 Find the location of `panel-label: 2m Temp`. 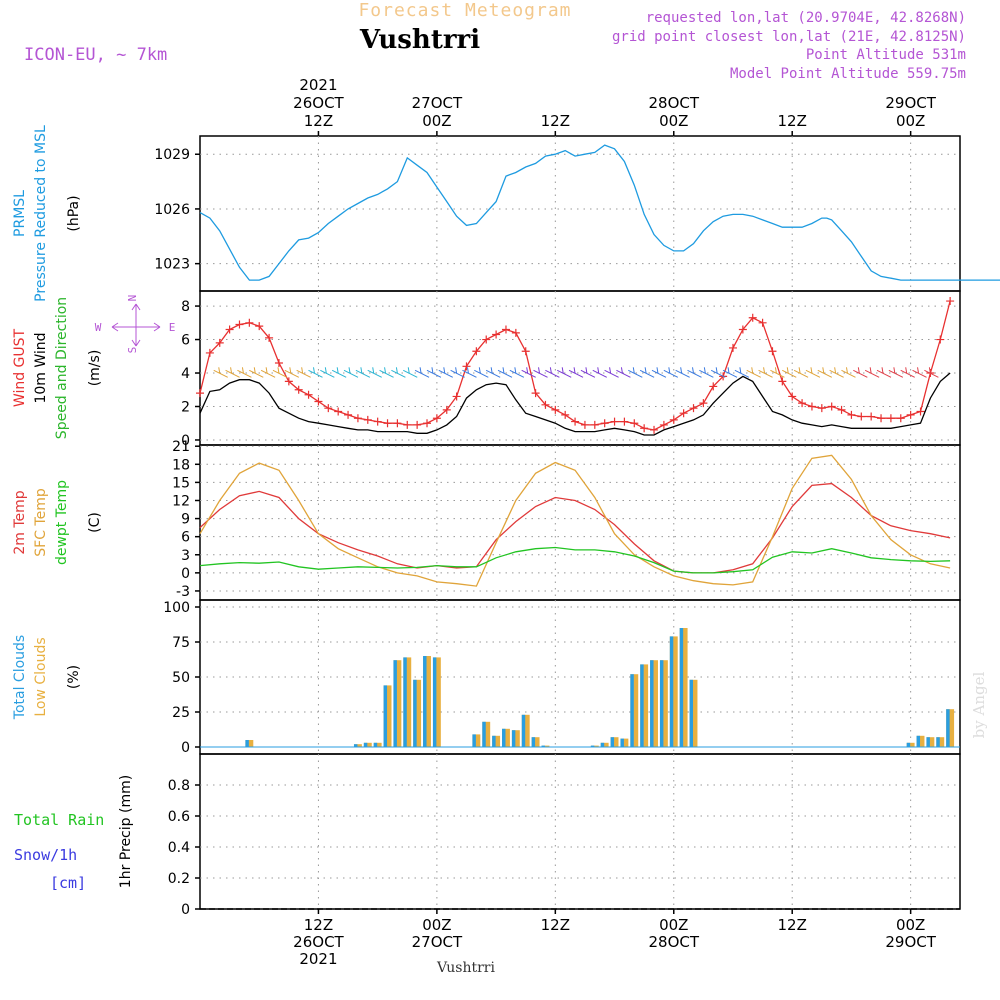

panel-label: 2m Temp is located at coordinates (20, 522).